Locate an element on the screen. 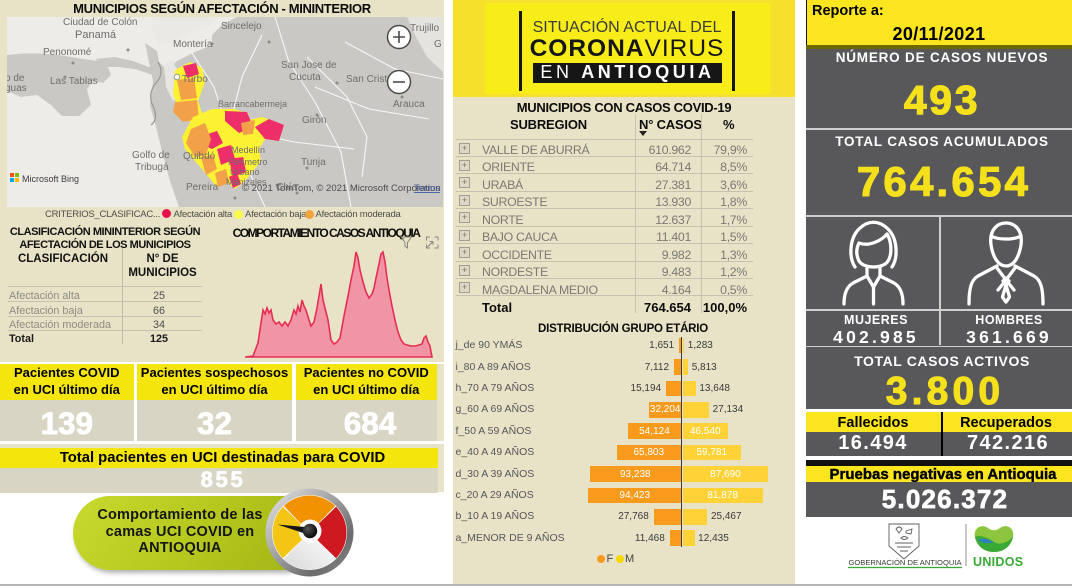 This screenshot has height=588, width=1072. svg-text: Microsoft Bing is located at coordinates (50, 179).